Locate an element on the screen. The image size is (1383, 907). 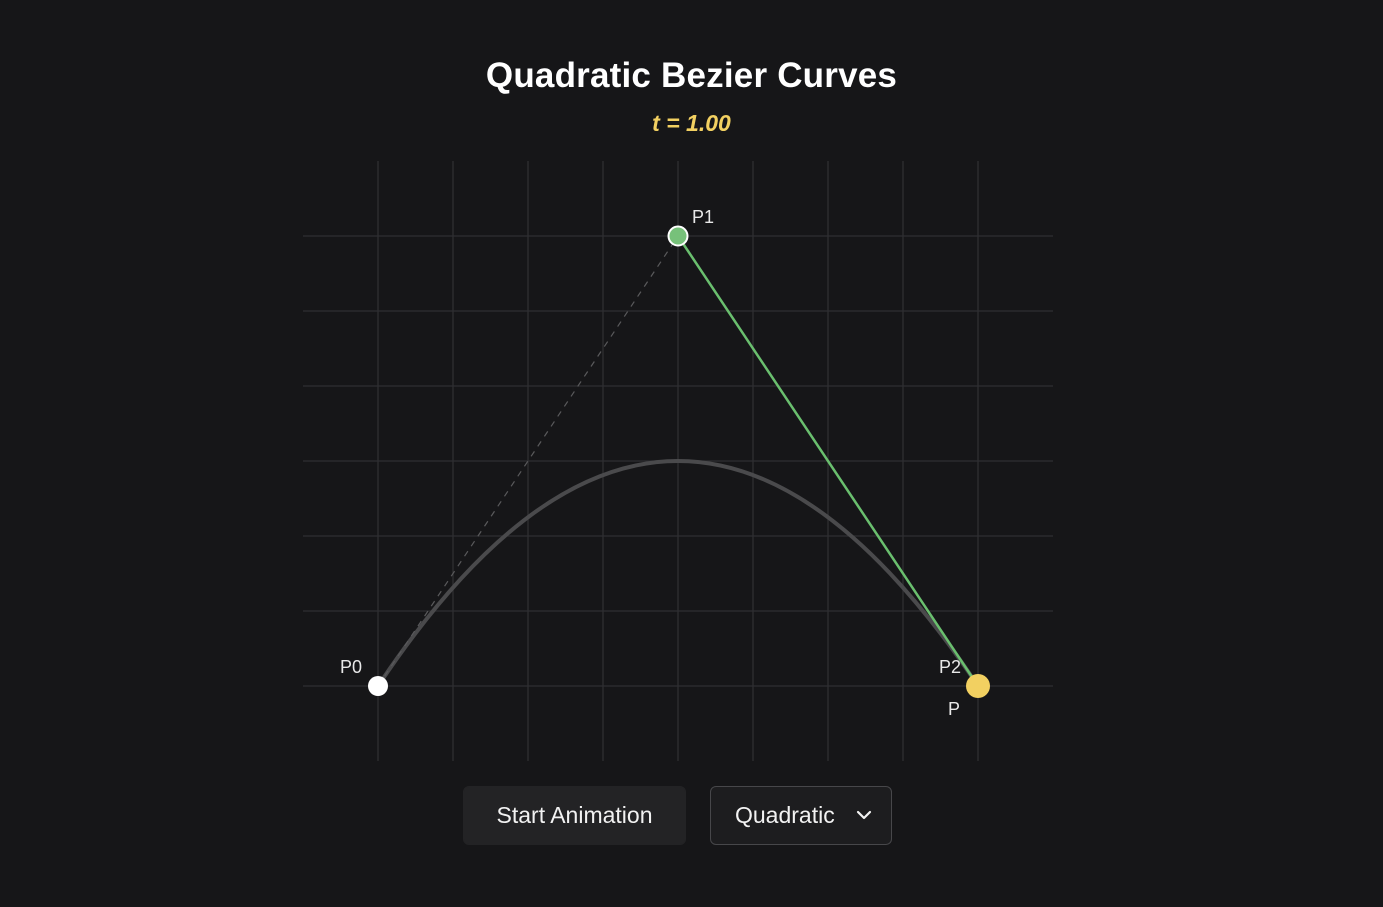
p0-label: P0 is located at coordinates (351, 667).